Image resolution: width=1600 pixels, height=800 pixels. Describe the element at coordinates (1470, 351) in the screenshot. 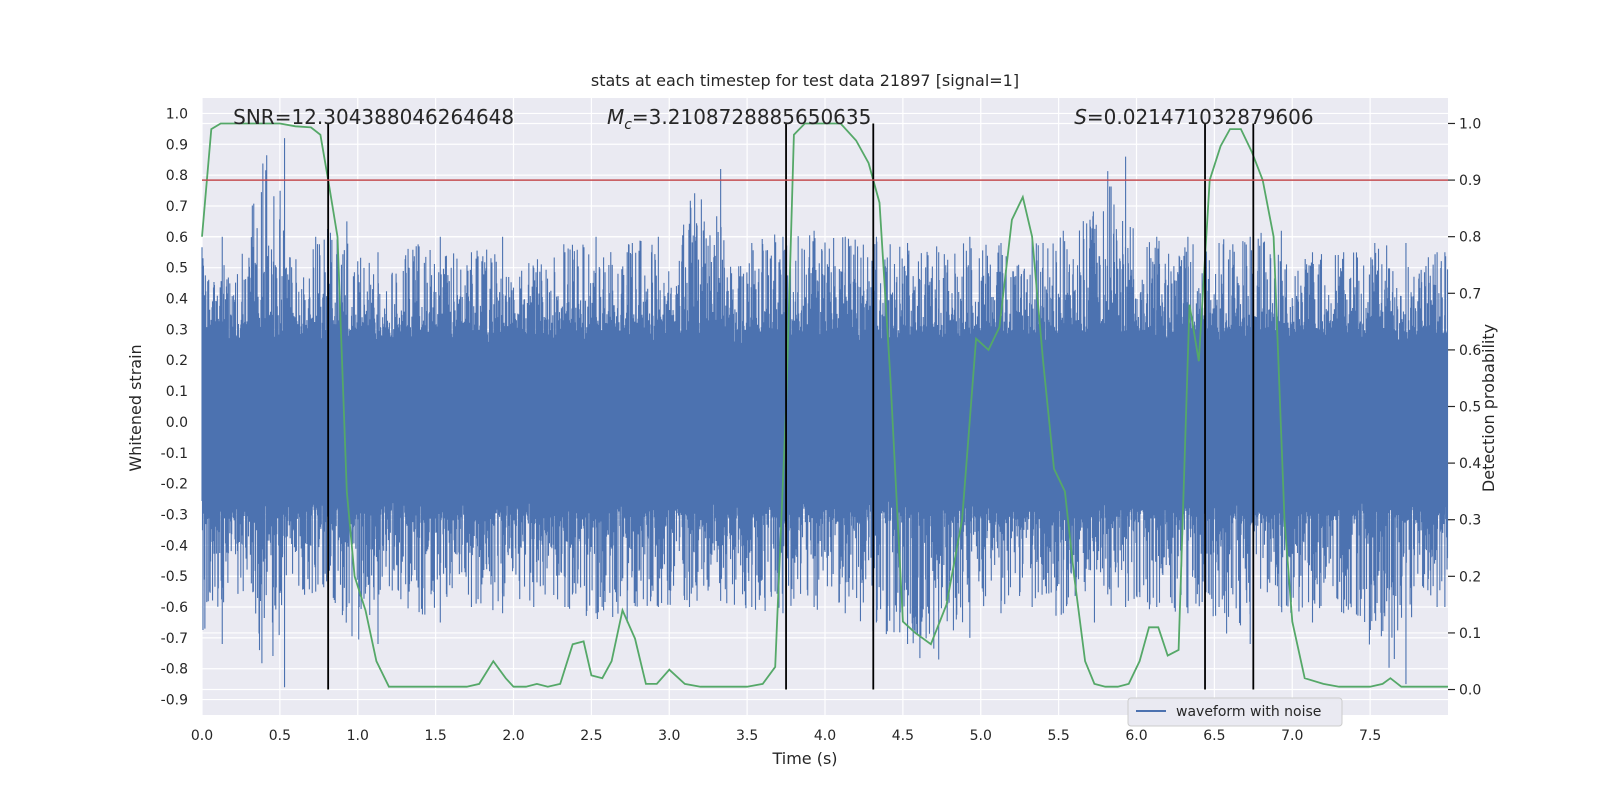

I see `y-right-tick-label: 0.6` at that location.